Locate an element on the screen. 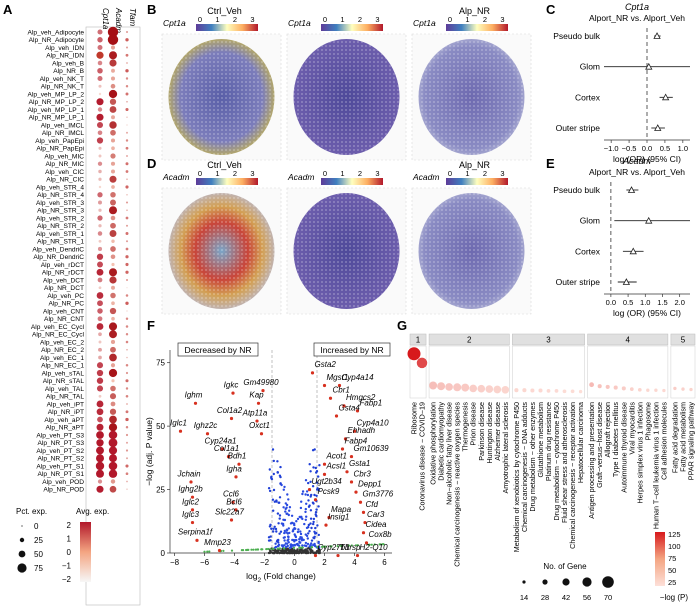  volcano-x-tick-label: −4 is located at coordinates (235, 562).